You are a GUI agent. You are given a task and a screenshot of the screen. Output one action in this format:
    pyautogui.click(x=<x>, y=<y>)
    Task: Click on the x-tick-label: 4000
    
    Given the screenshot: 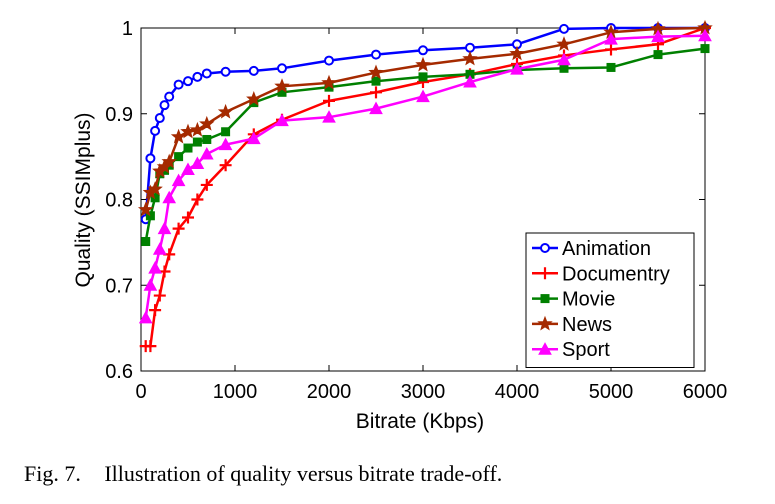 What is the action you would take?
    pyautogui.click(x=517, y=392)
    